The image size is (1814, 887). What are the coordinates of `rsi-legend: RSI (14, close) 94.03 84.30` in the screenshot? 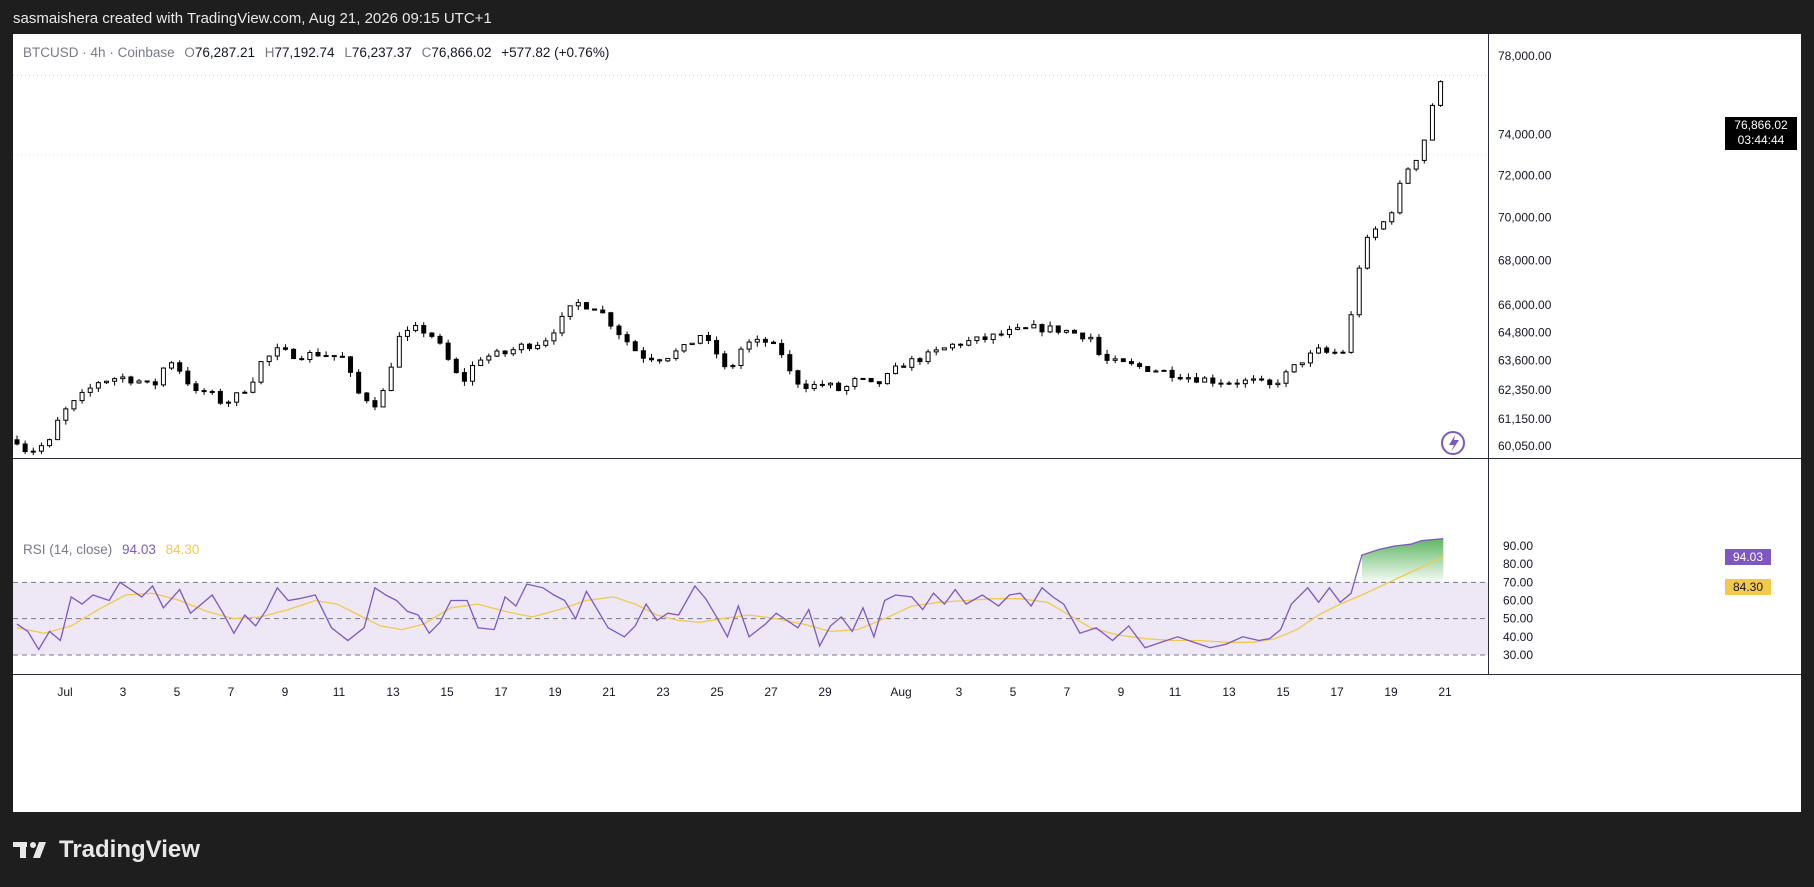 It's located at (111, 549).